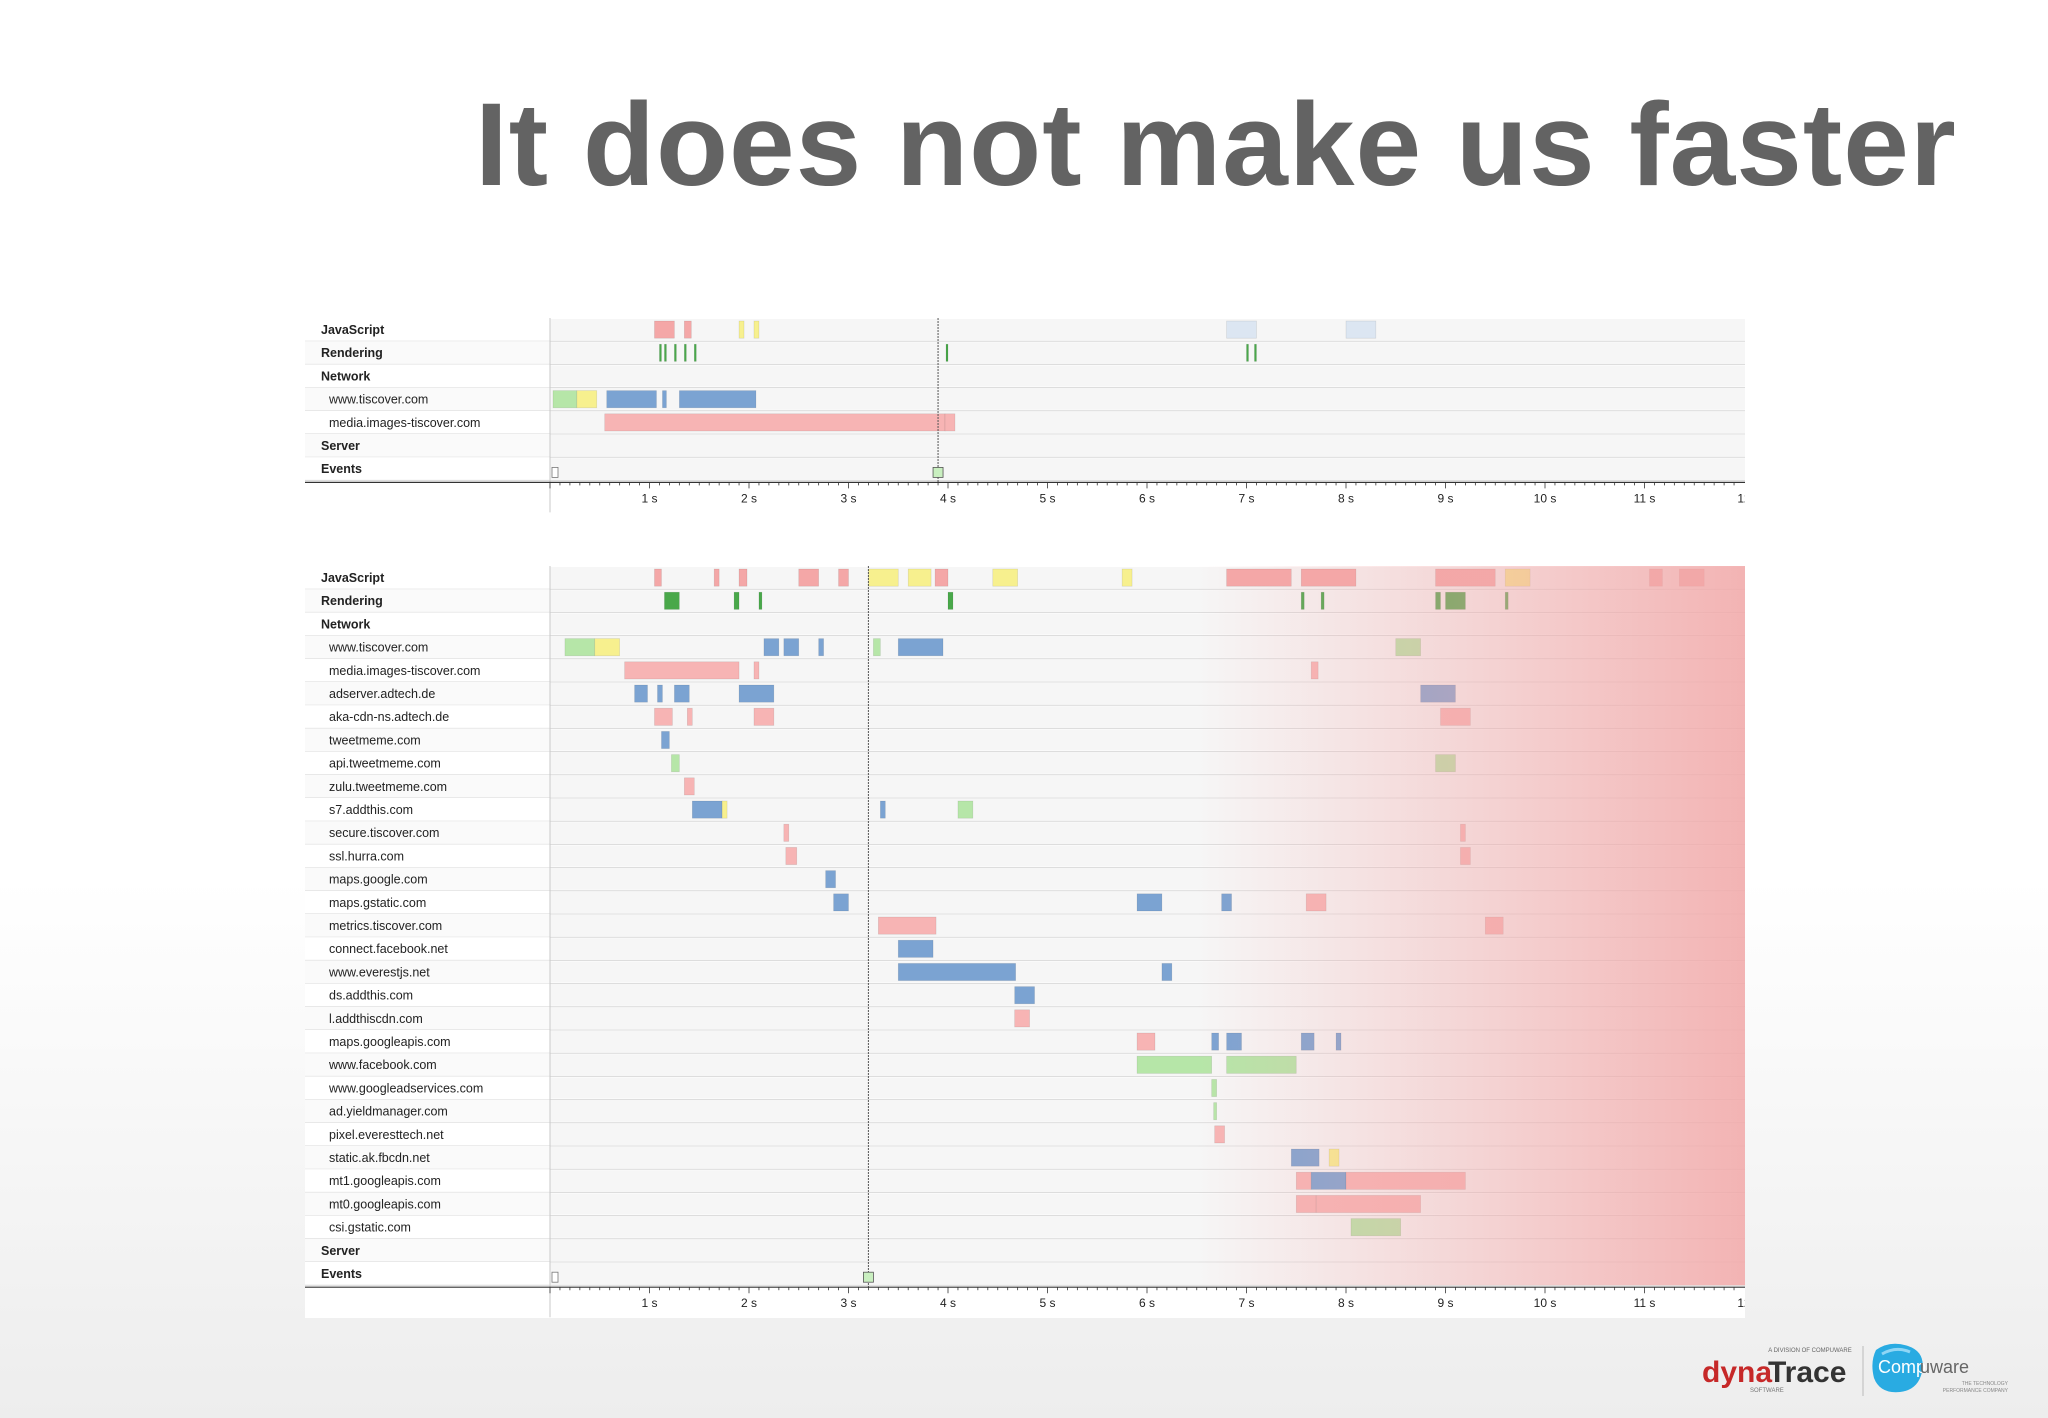  Describe the element at coordinates (371, 996) in the screenshot. I see `row-label: ds.addthis.com` at that location.